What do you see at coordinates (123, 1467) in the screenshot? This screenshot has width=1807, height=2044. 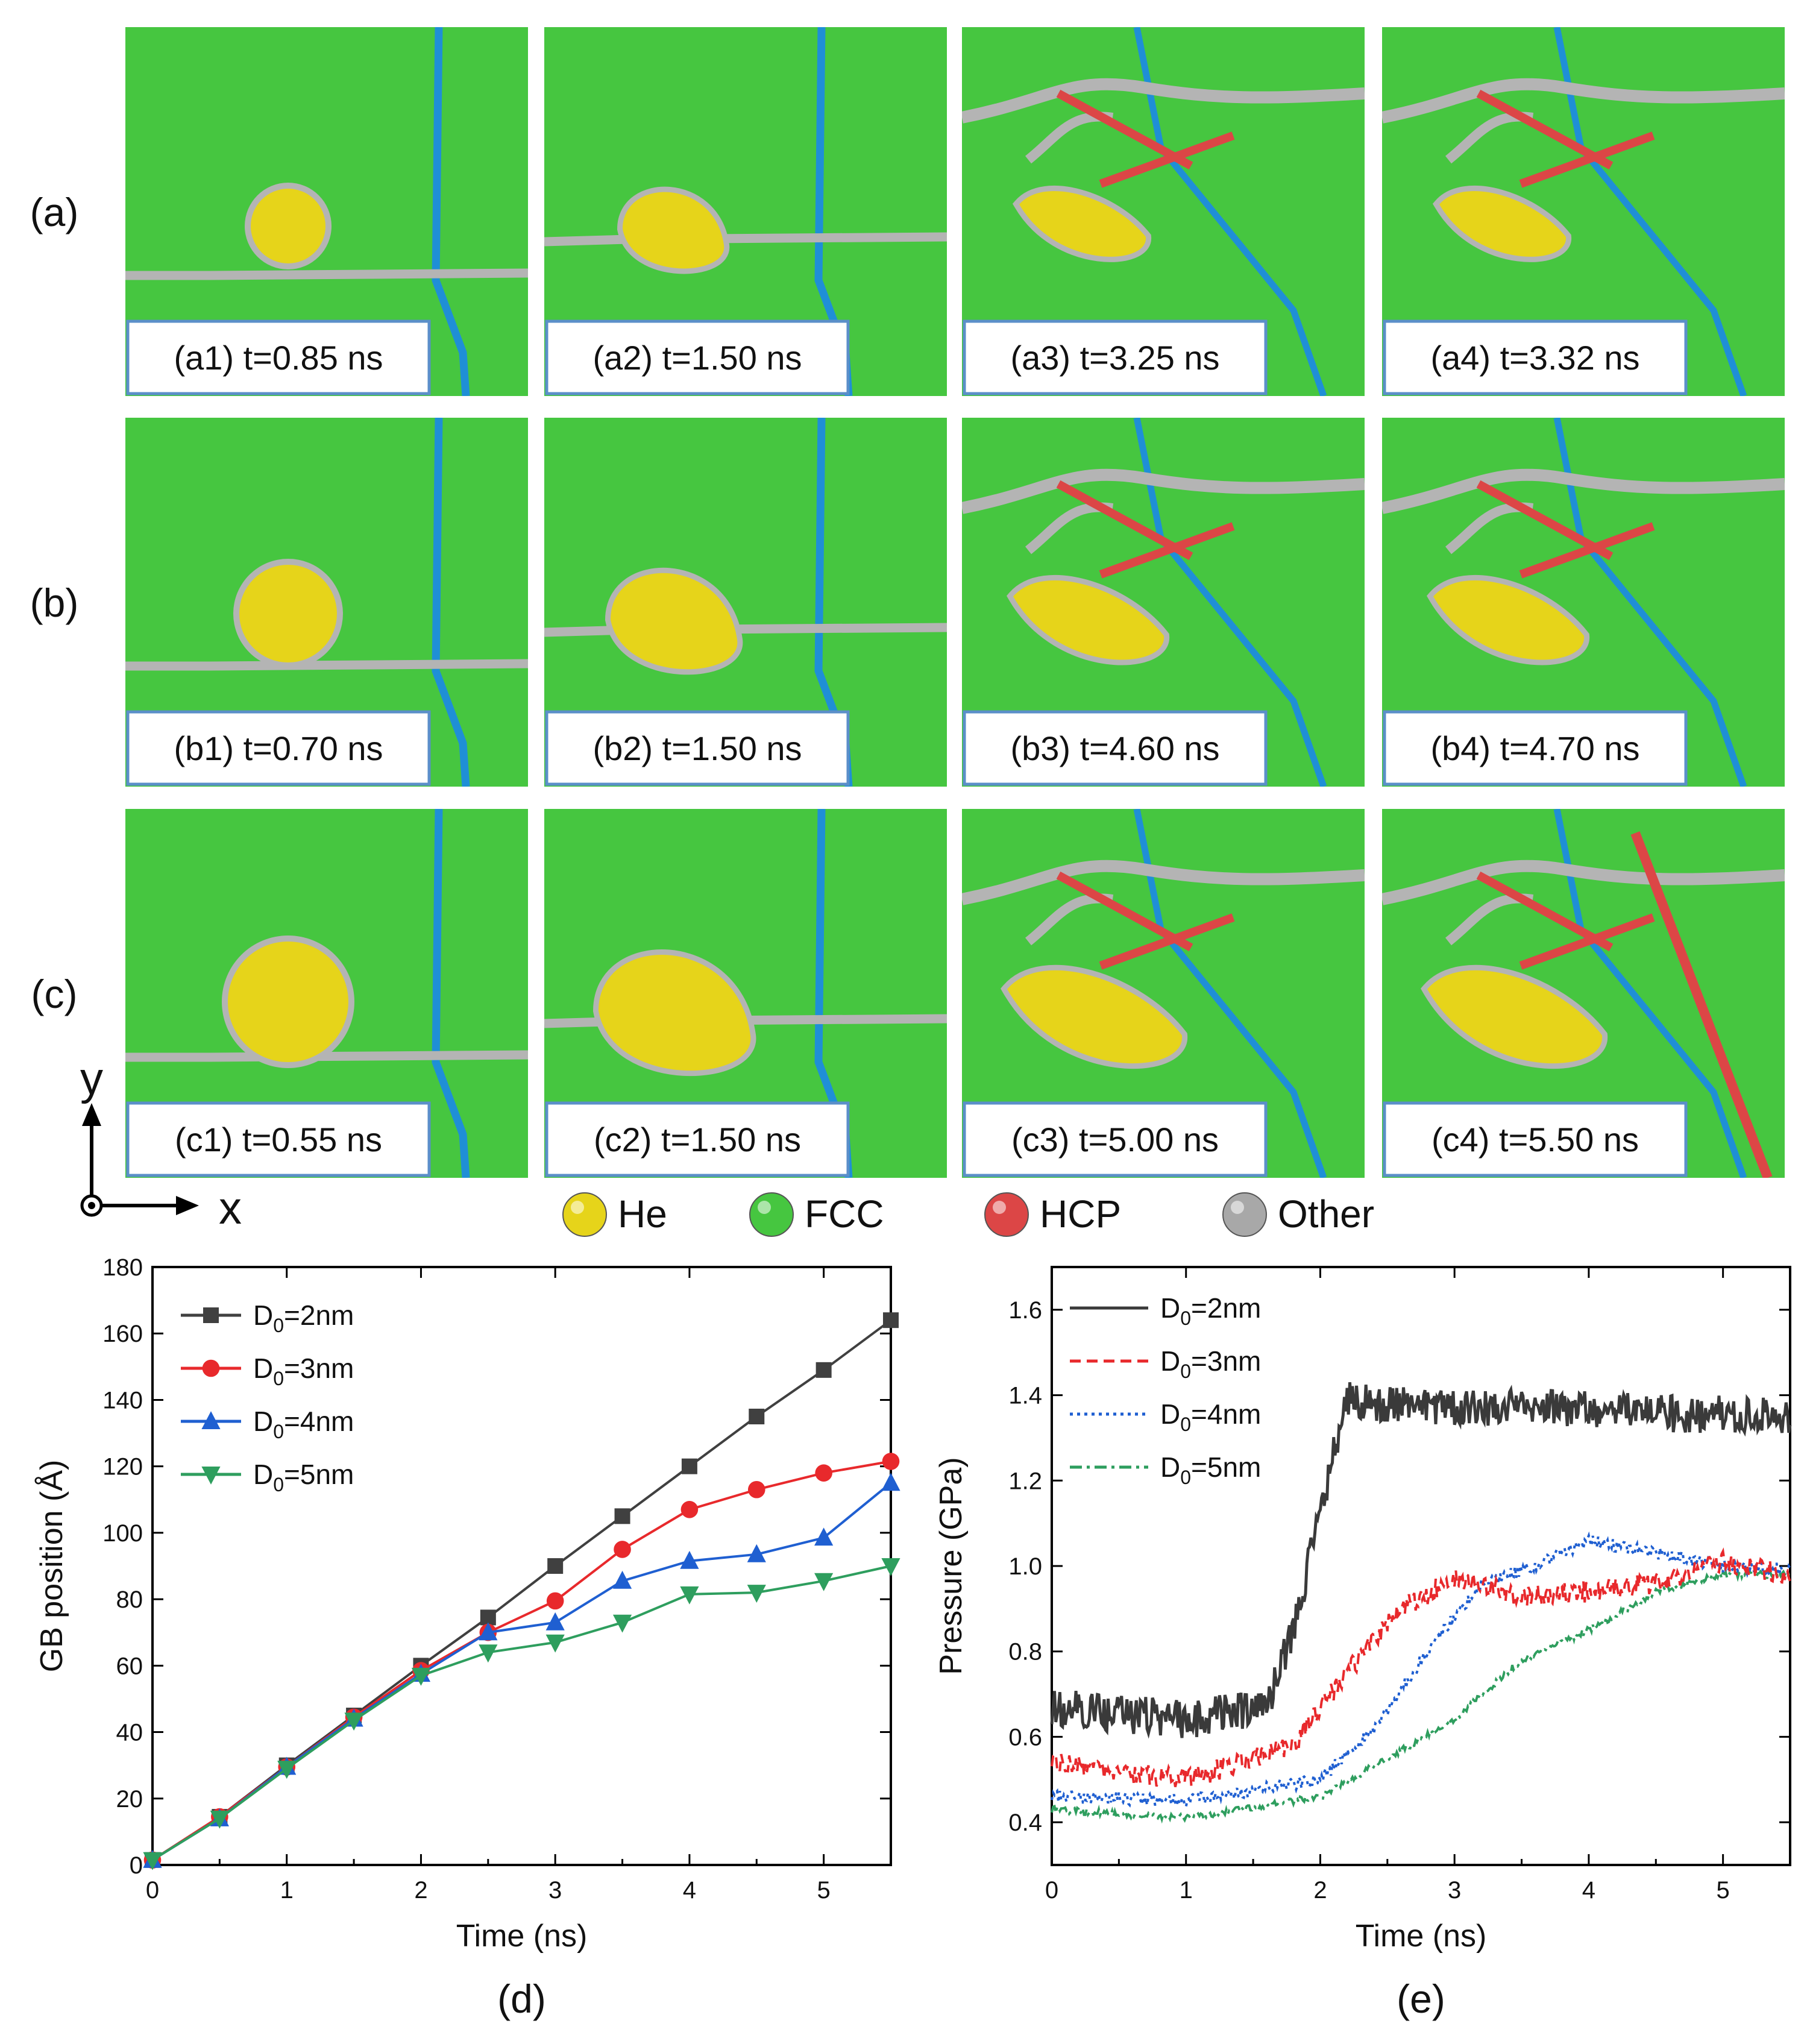 I see `y-tick-label: 120` at bounding box center [123, 1467].